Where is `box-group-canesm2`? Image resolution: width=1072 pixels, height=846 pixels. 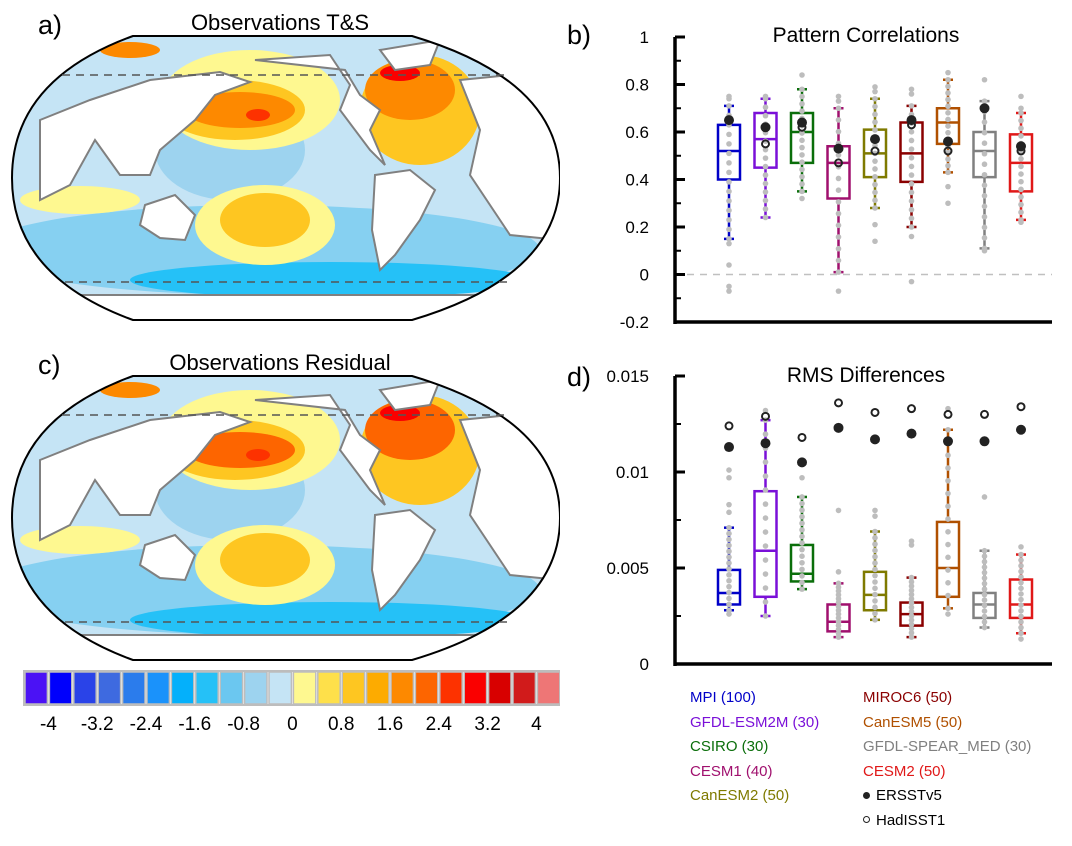
box-group-canesm2 is located at coordinates (875, 515).